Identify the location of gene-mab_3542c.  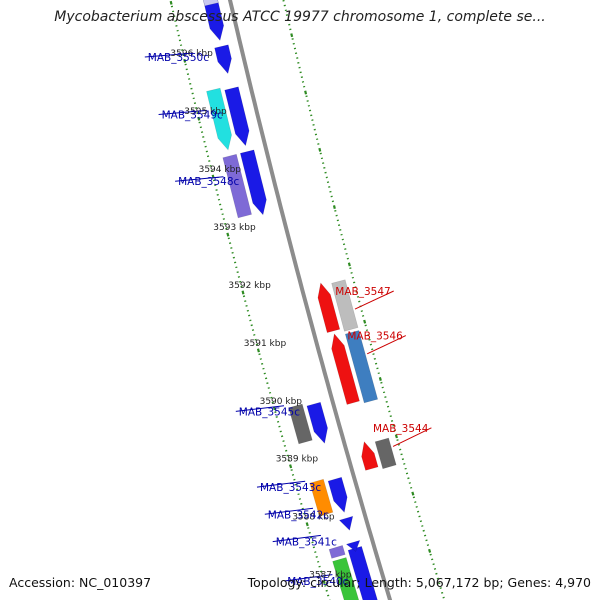
(321, 497).